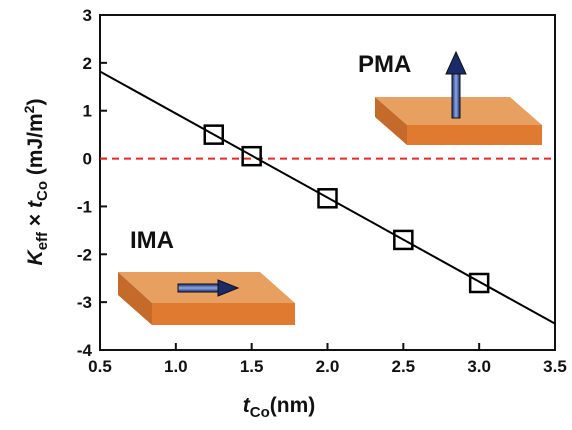 This screenshot has width=572, height=430. Describe the element at coordinates (42, 240) in the screenshot. I see `y-label-part: eff` at that location.